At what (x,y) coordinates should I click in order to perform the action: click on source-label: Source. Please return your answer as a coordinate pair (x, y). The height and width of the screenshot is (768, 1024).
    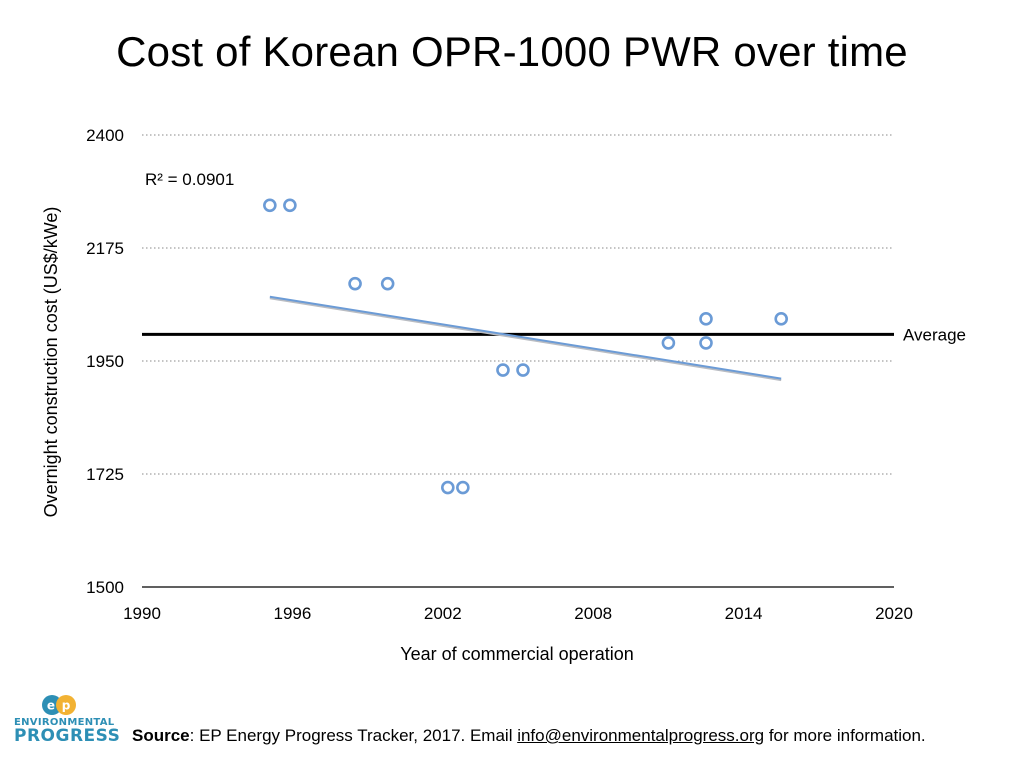
    Looking at the image, I should click on (161, 735).